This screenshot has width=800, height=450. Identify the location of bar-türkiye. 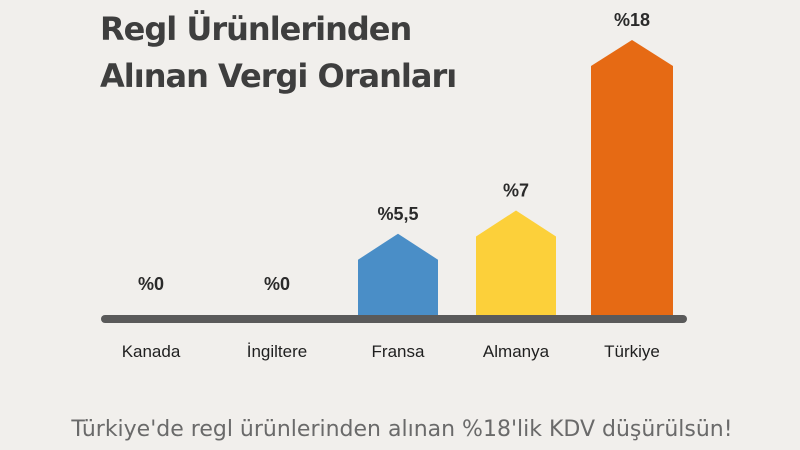
(632, 179).